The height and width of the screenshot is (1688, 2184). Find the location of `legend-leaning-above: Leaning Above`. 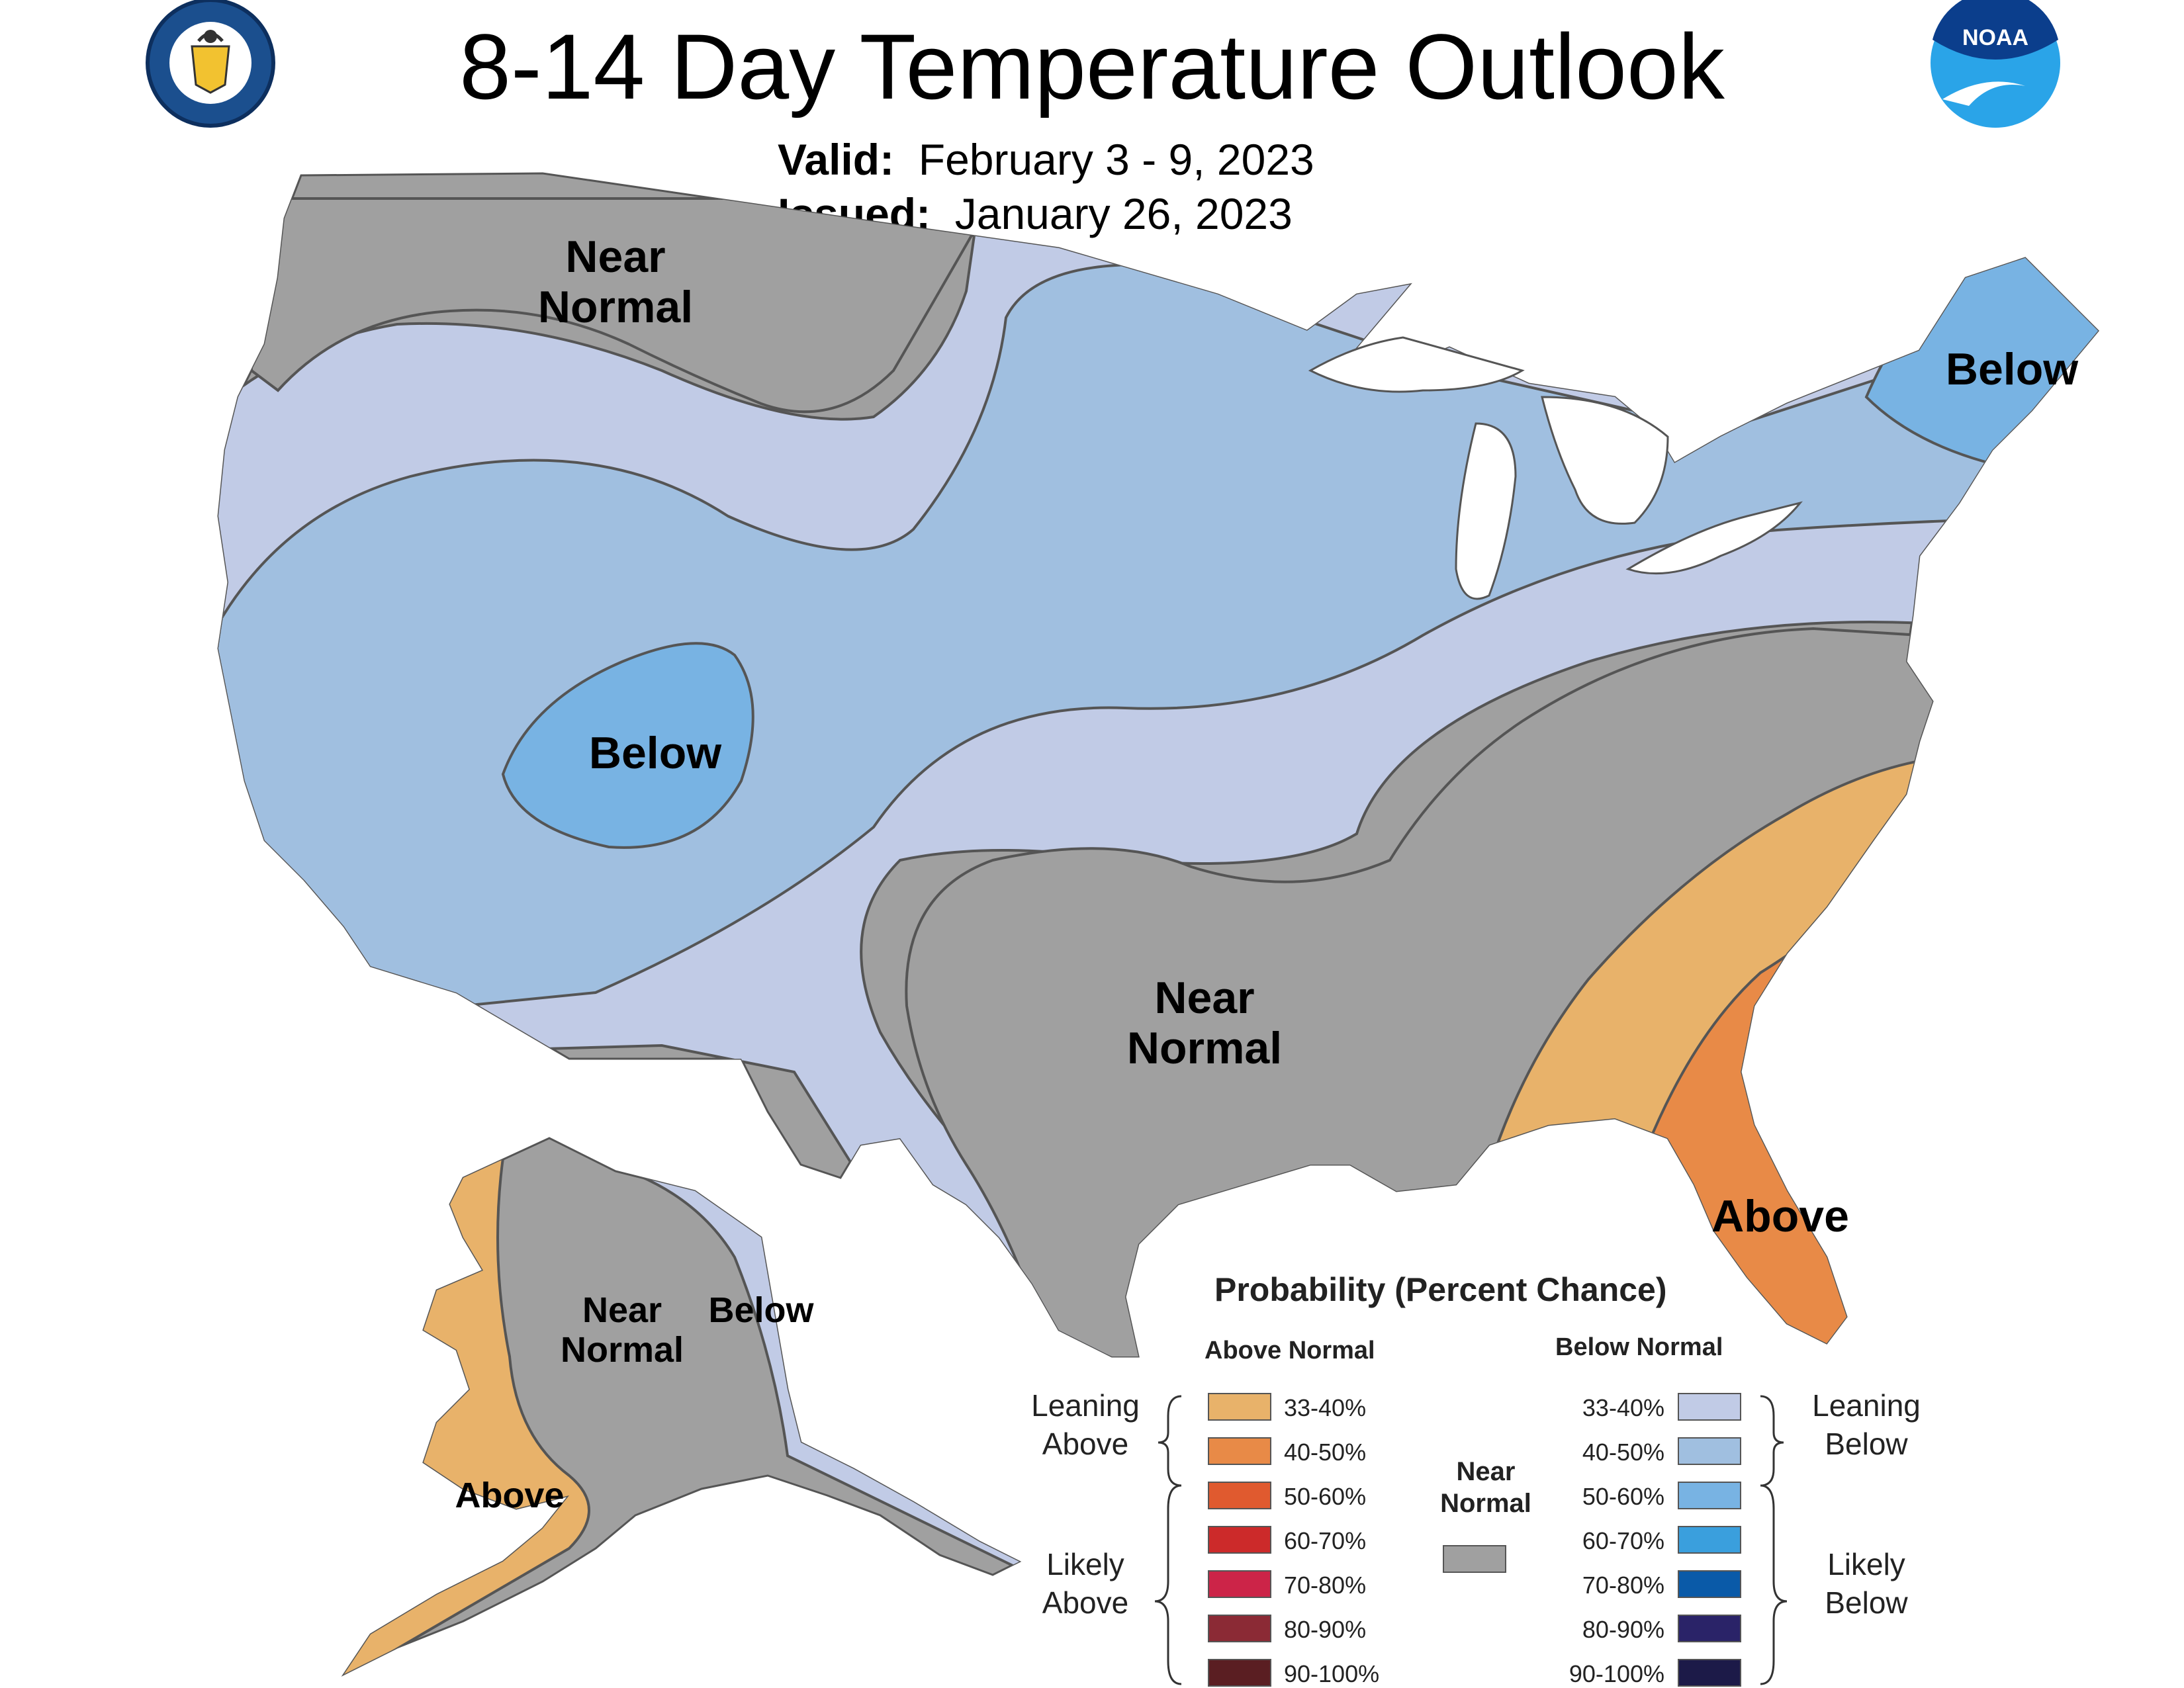

legend-leaning-above: Leaning Above is located at coordinates (1085, 1424).